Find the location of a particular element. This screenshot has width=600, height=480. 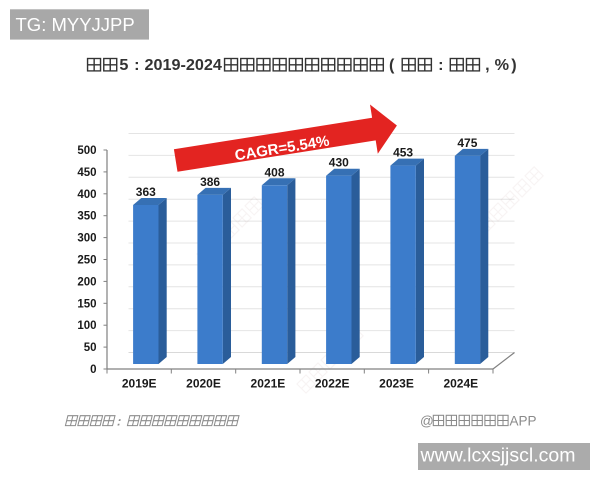

svg-text: 400 is located at coordinates (86, 195).